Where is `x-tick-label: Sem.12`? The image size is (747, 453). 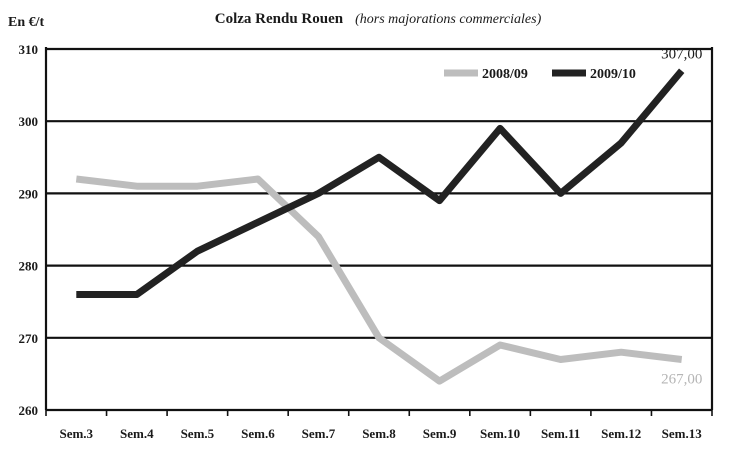 x-tick-label: Sem.12 is located at coordinates (621, 433).